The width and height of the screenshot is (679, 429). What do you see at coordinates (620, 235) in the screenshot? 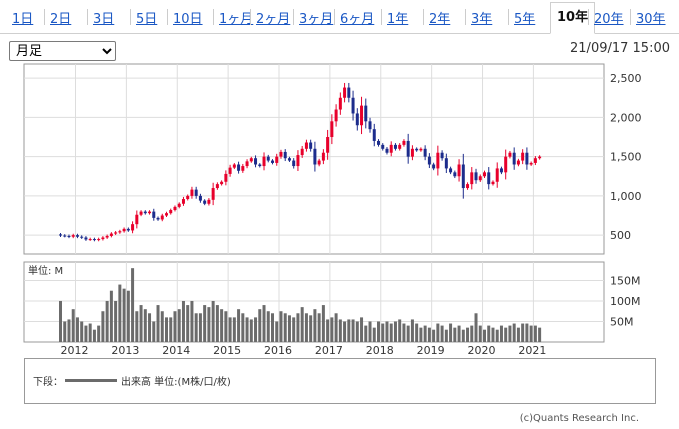
I see `price-tick-label: 500` at bounding box center [620, 235].